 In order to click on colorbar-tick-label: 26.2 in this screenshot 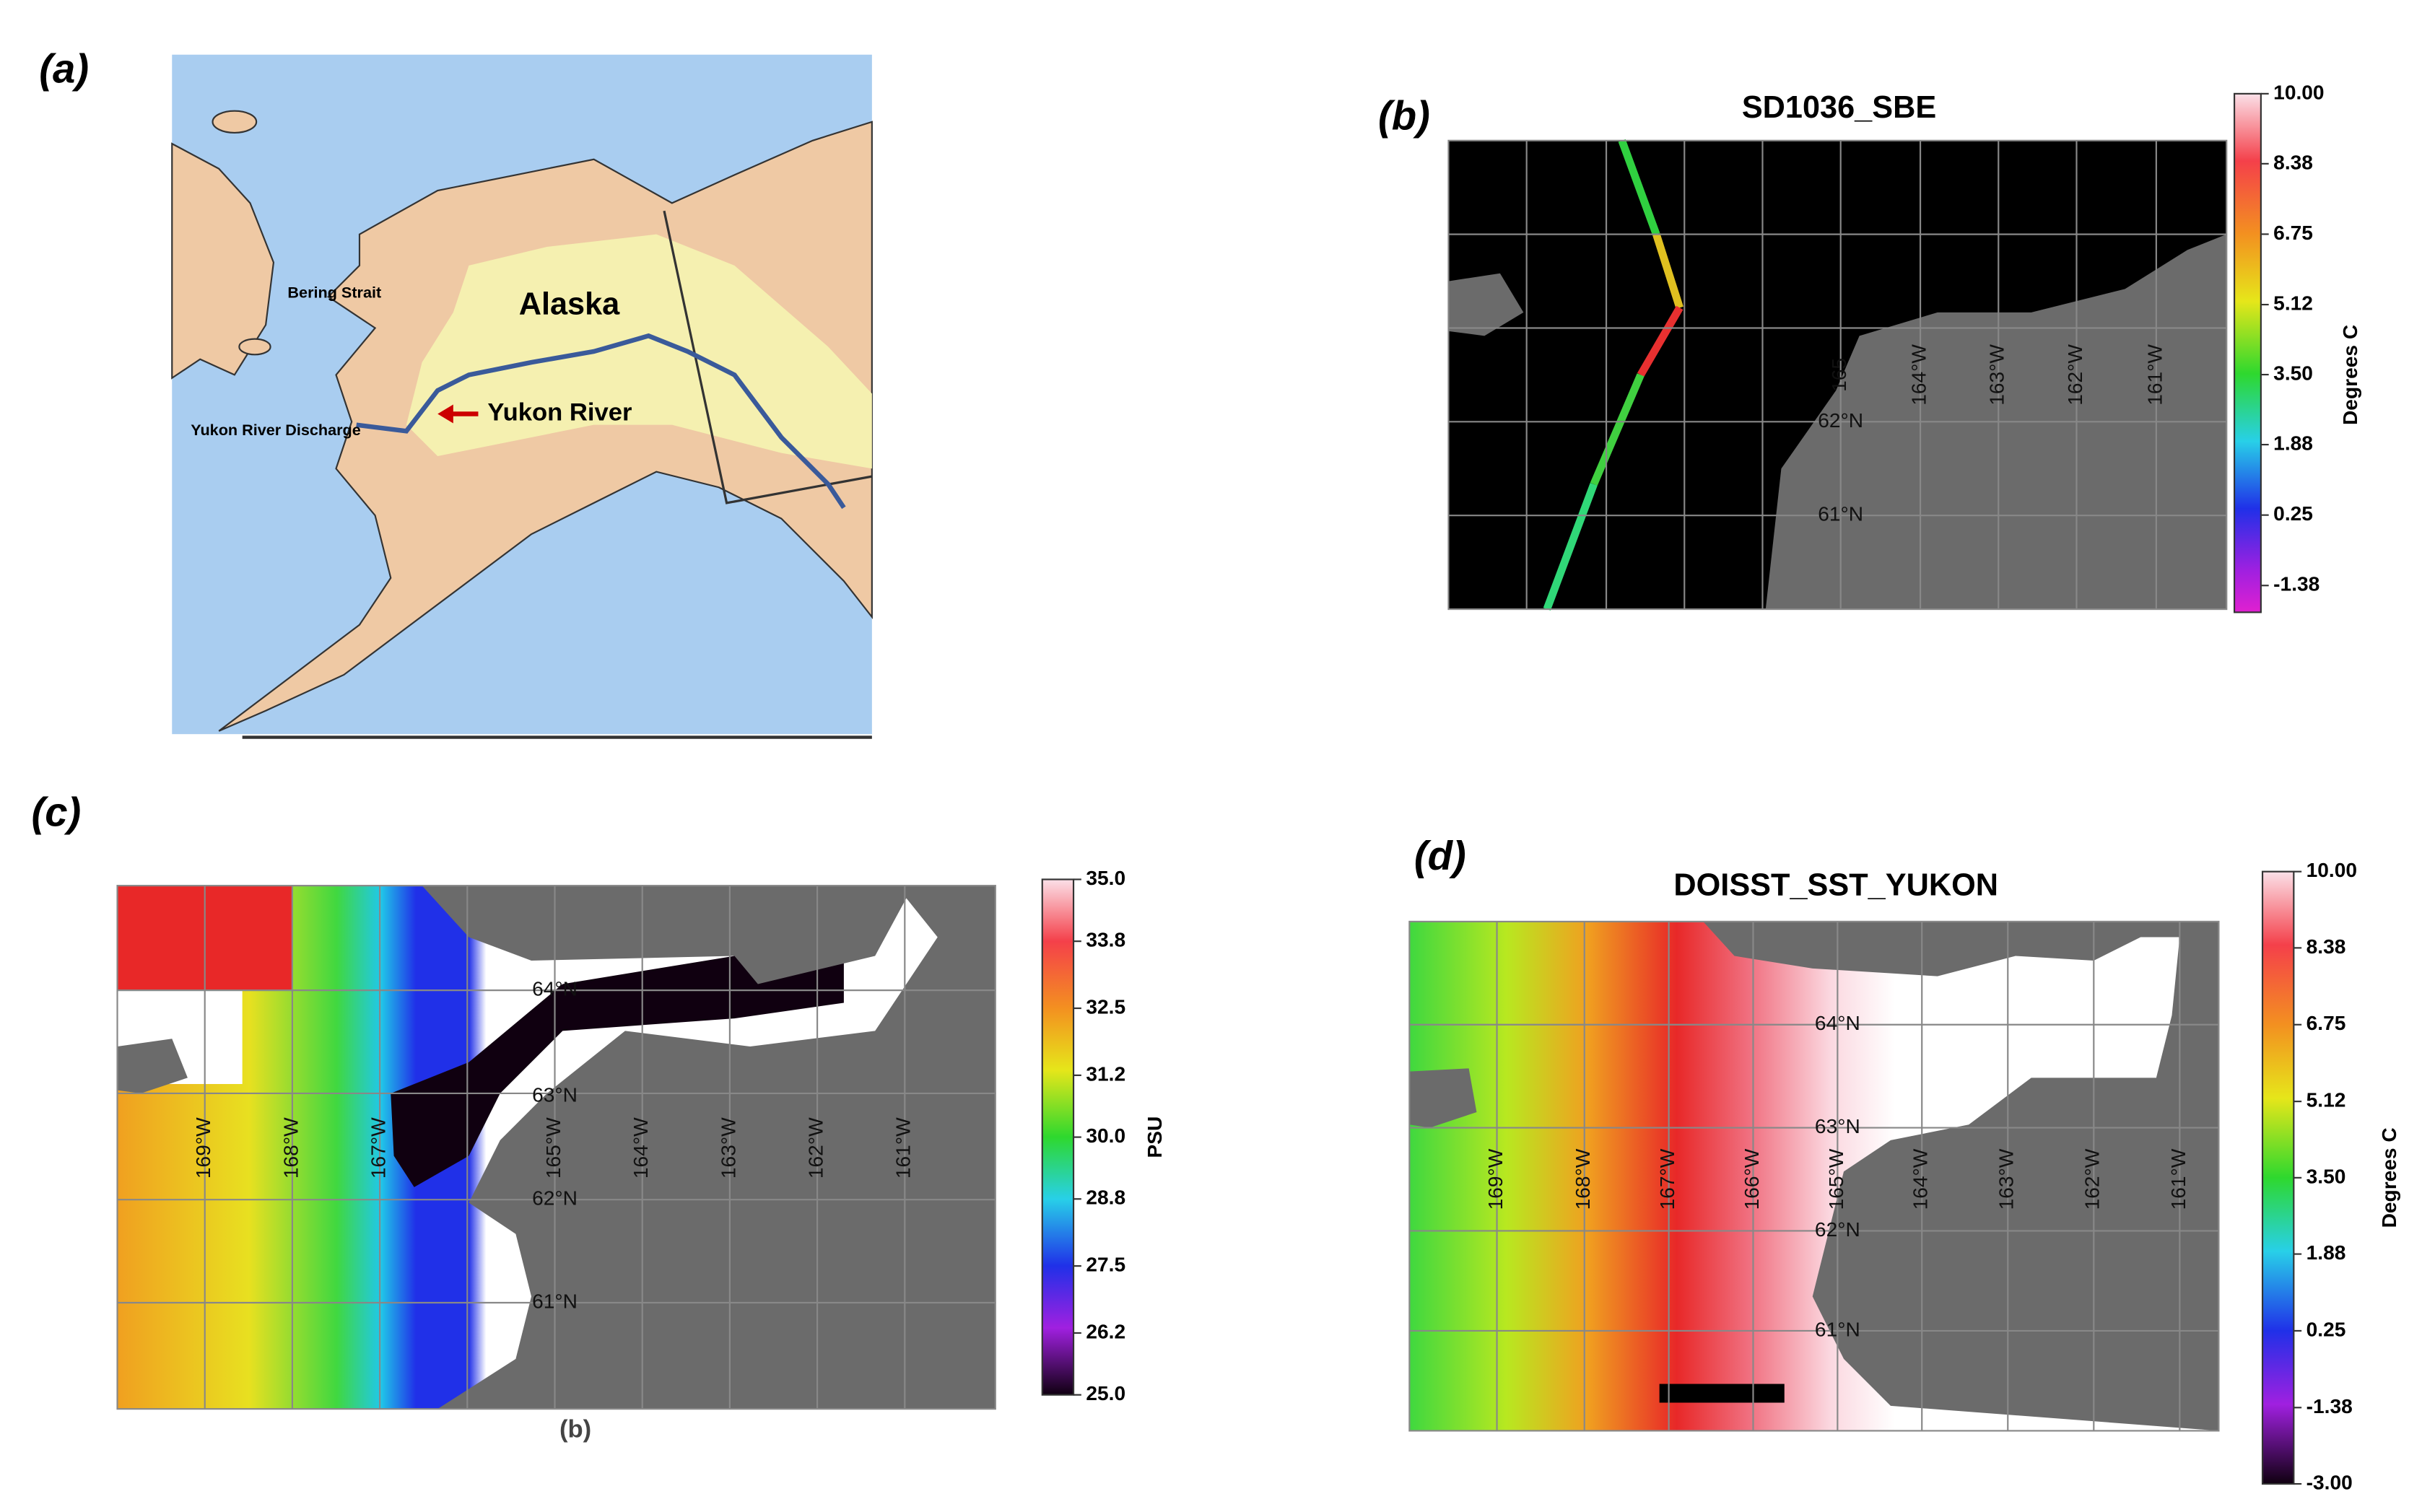, I will do `click(1105, 1331)`.